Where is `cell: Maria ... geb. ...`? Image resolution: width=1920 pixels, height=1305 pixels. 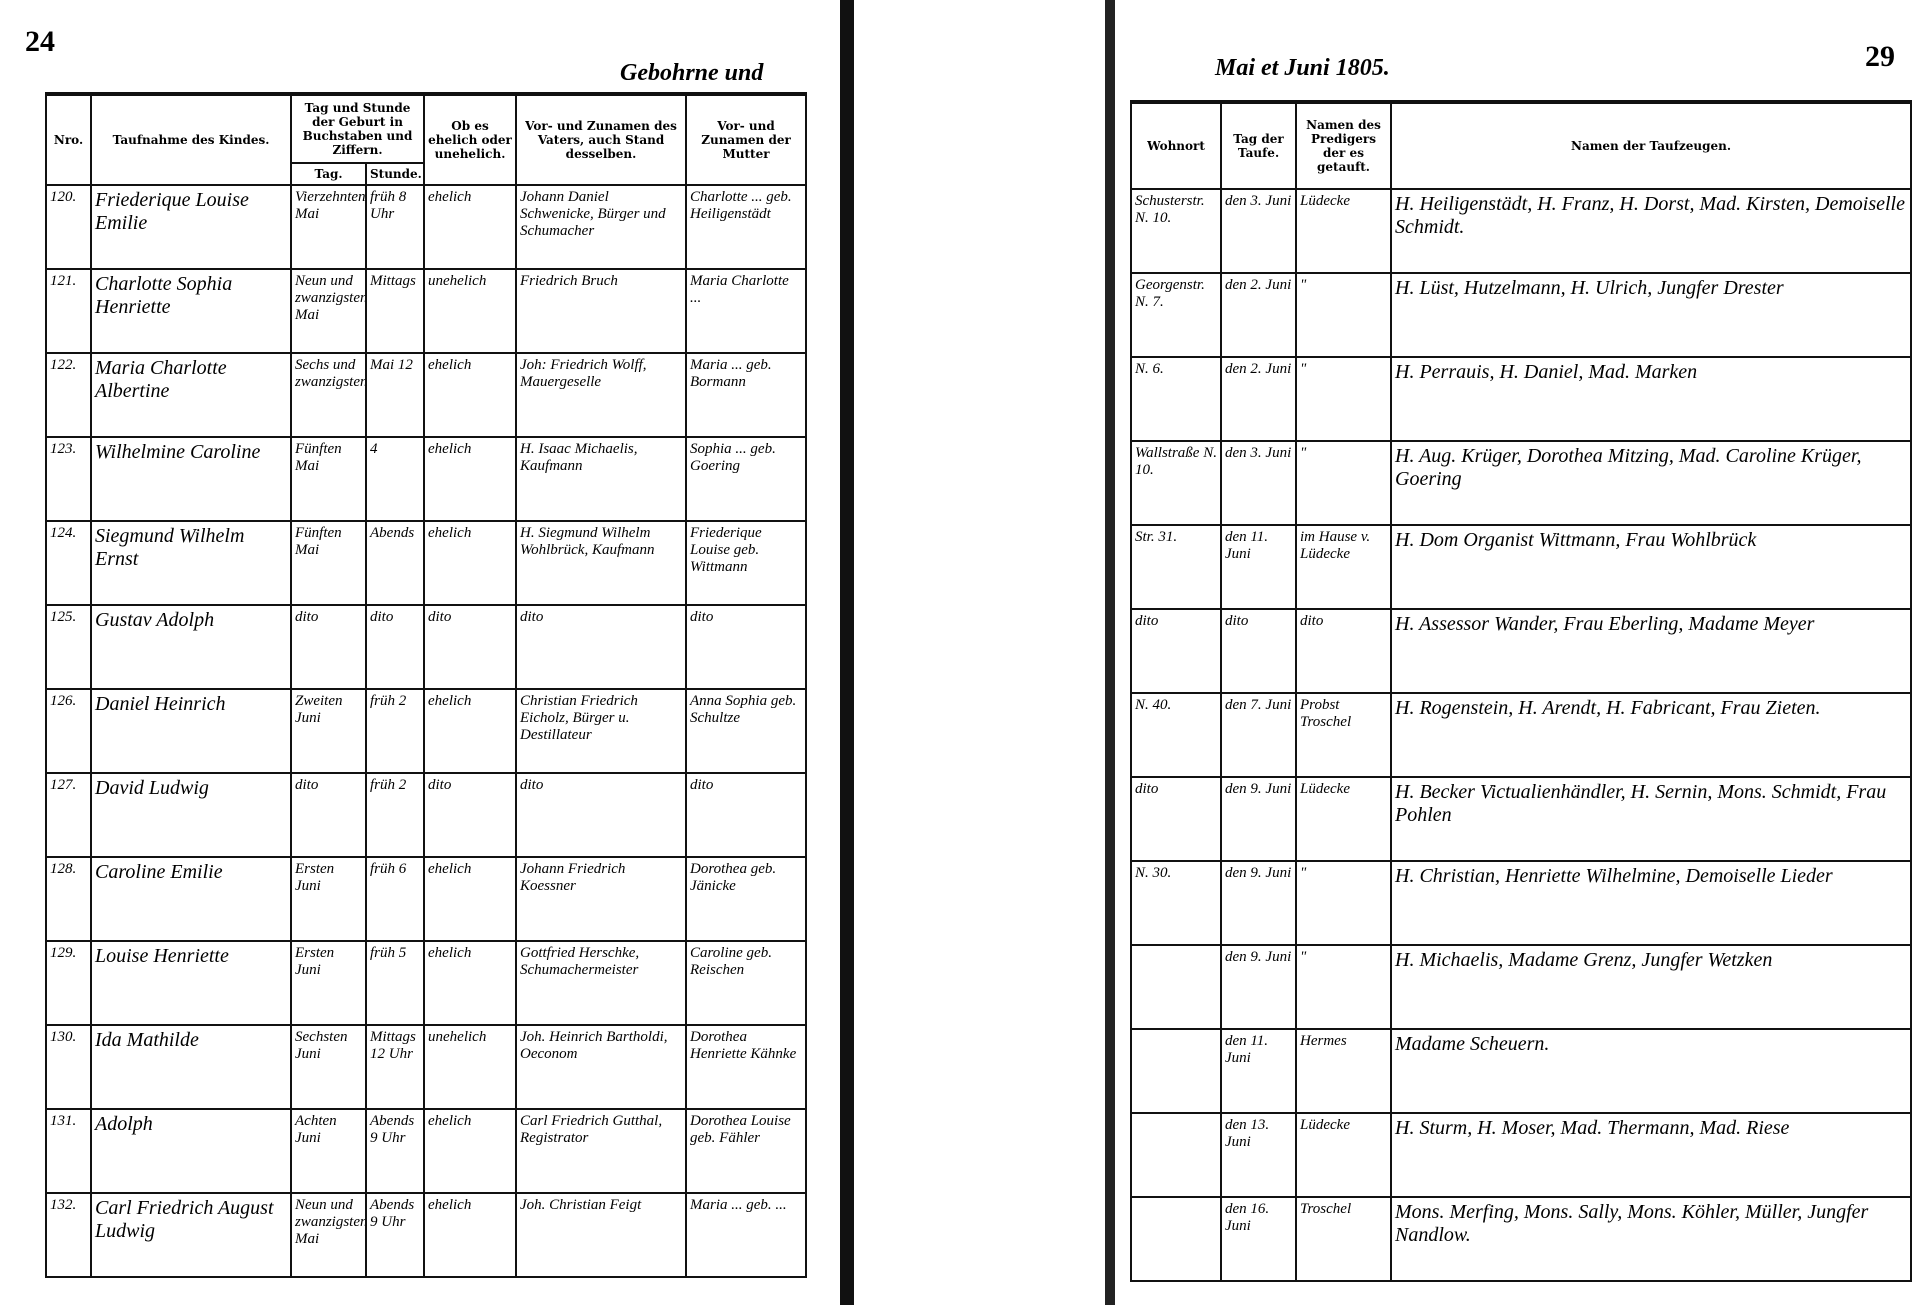
cell: Maria ... geb. ... is located at coordinates (746, 1235).